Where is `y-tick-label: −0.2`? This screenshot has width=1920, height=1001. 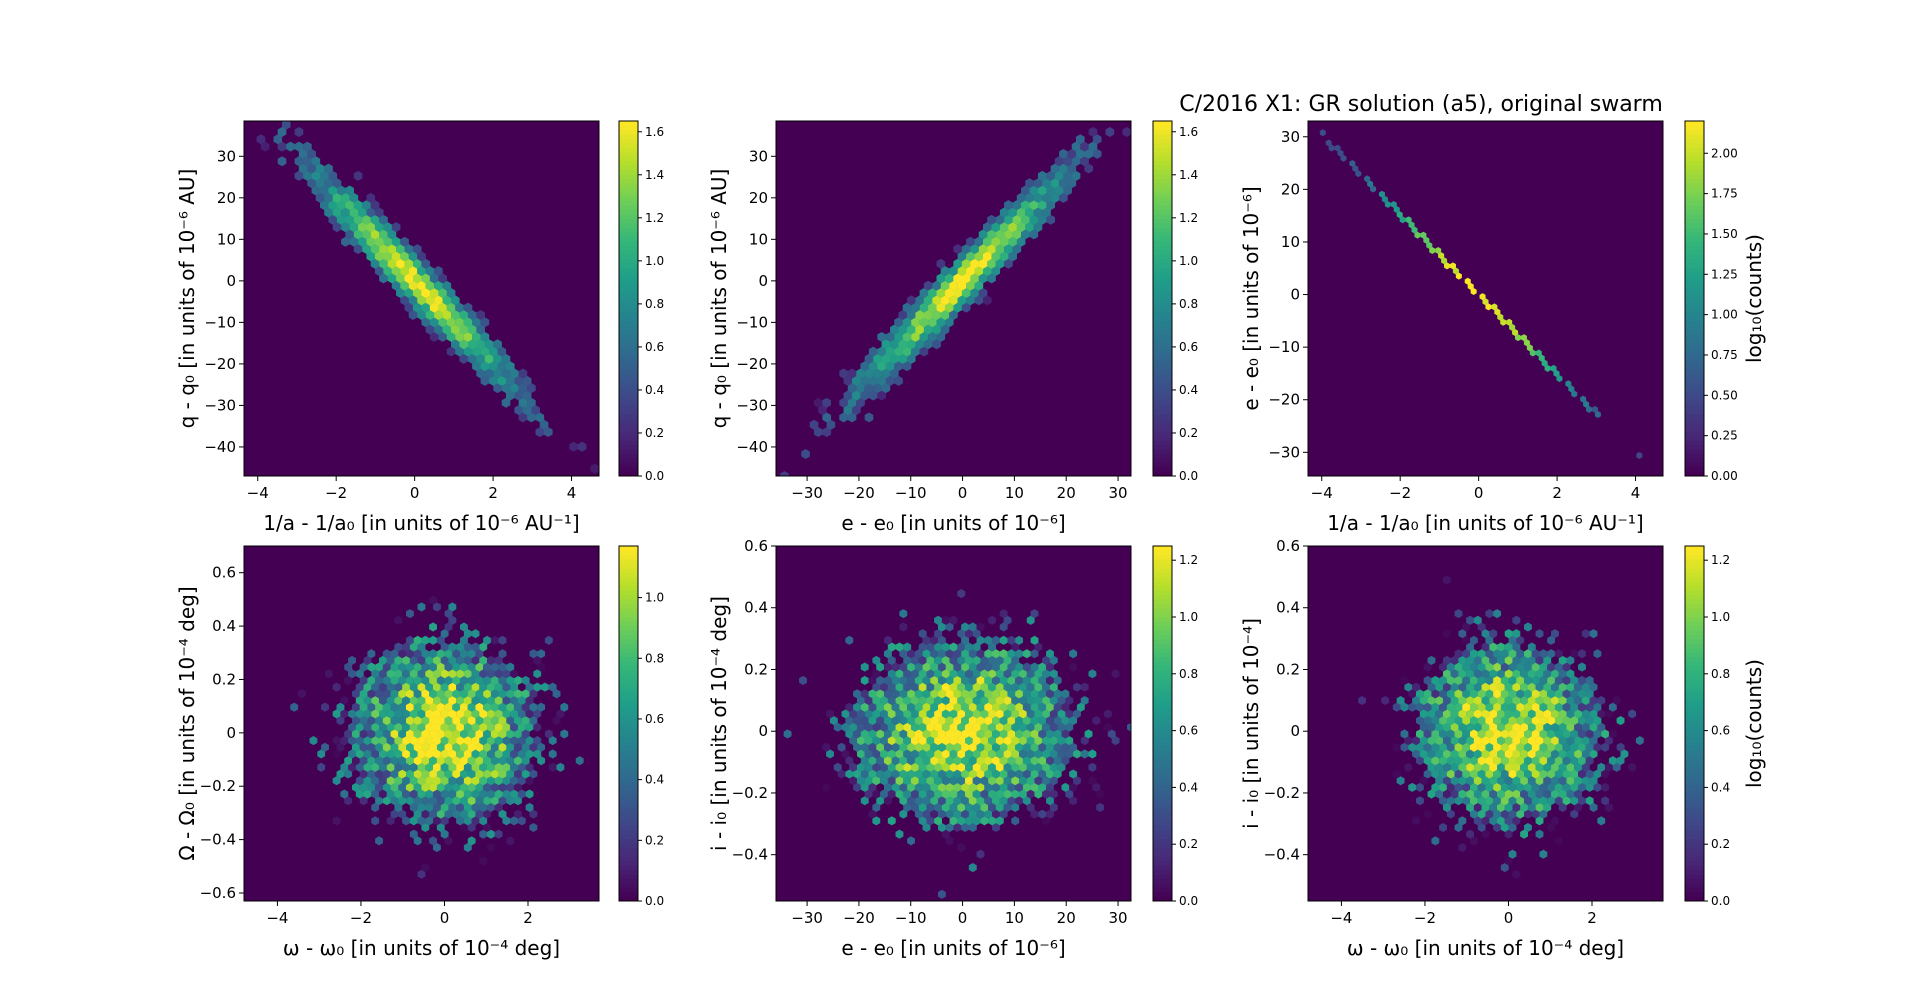 y-tick-label: −0.2 is located at coordinates (218, 786).